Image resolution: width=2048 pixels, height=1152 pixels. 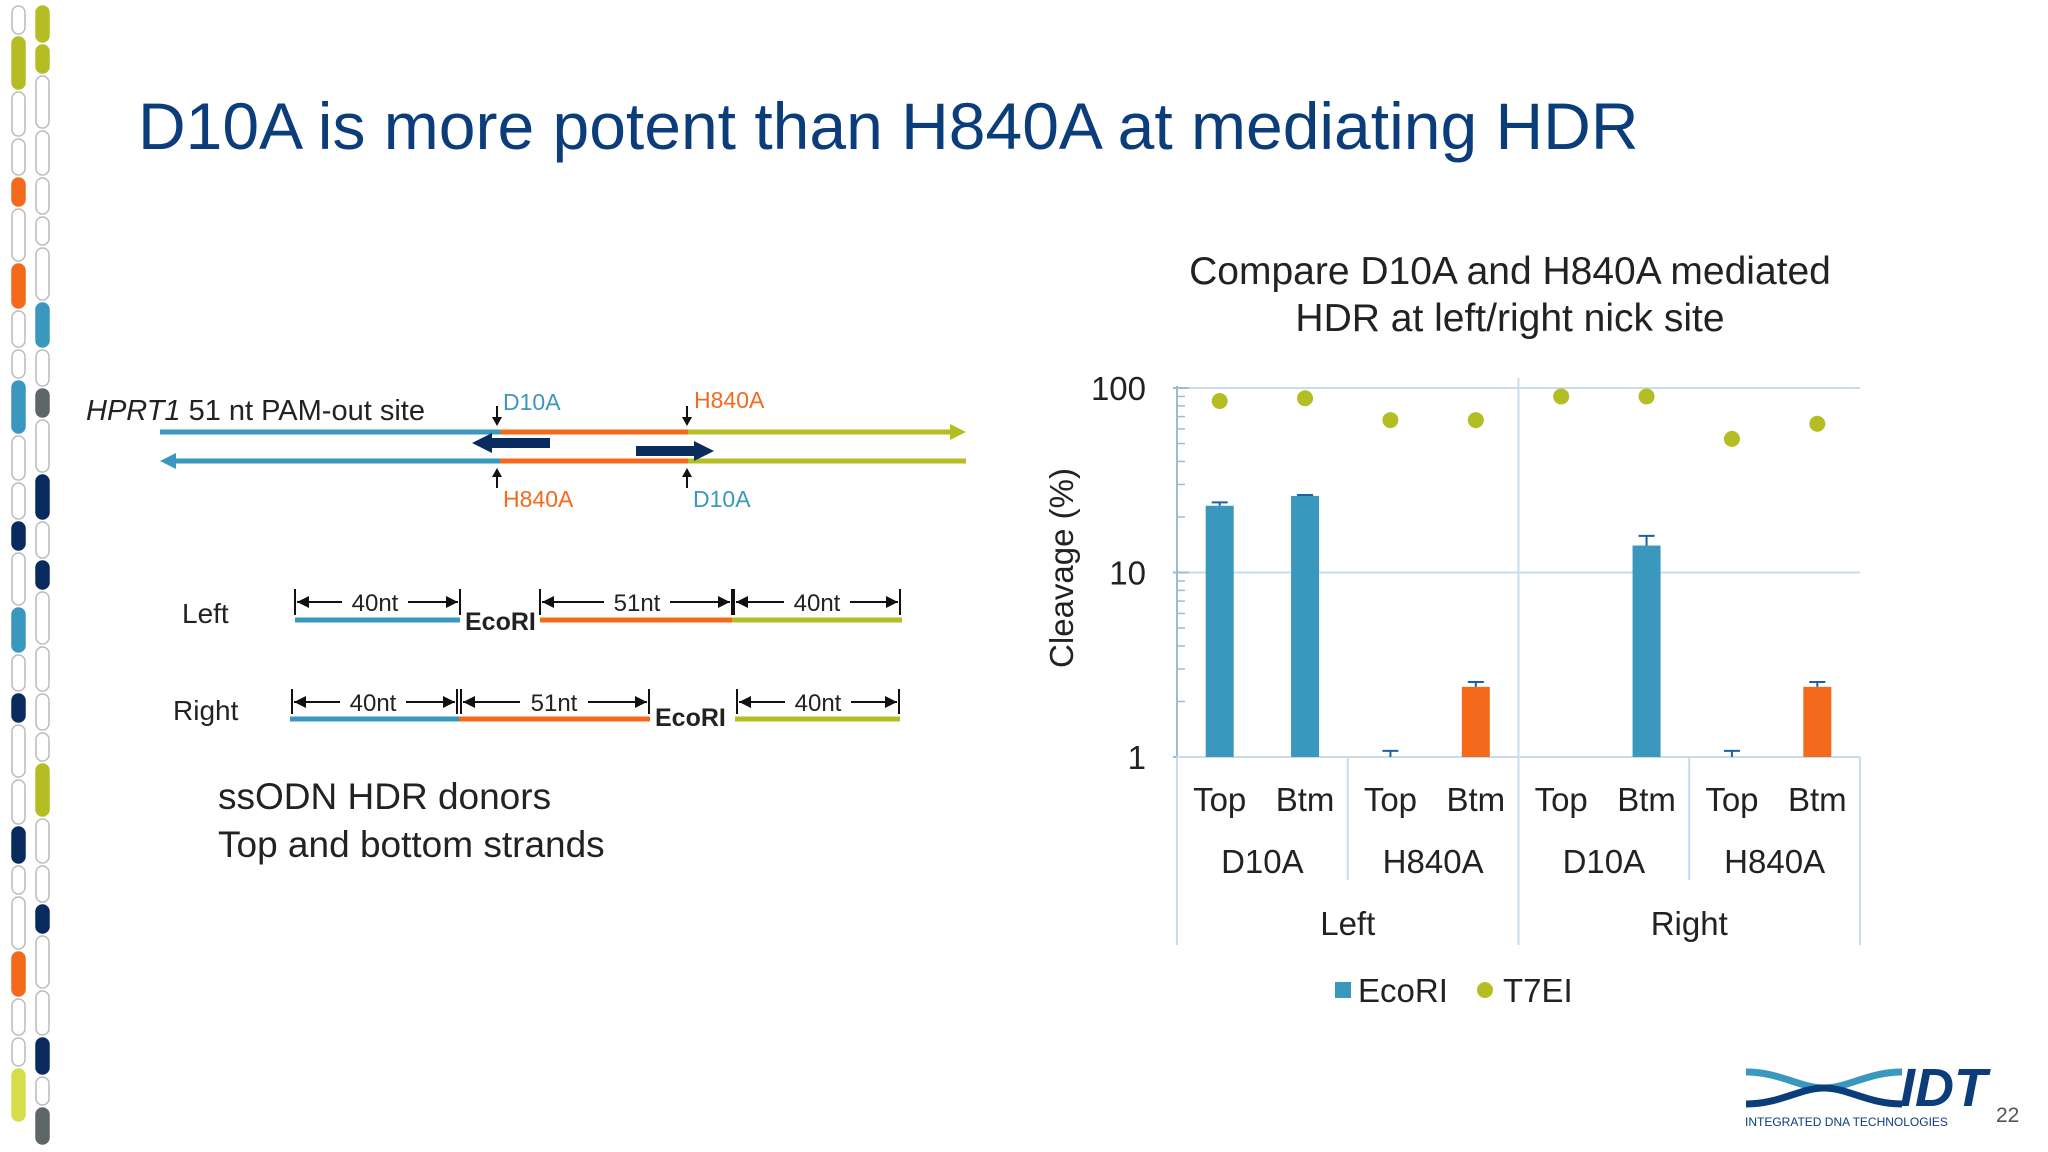 I want to click on row-label-right: Right, so click(x=206, y=710).